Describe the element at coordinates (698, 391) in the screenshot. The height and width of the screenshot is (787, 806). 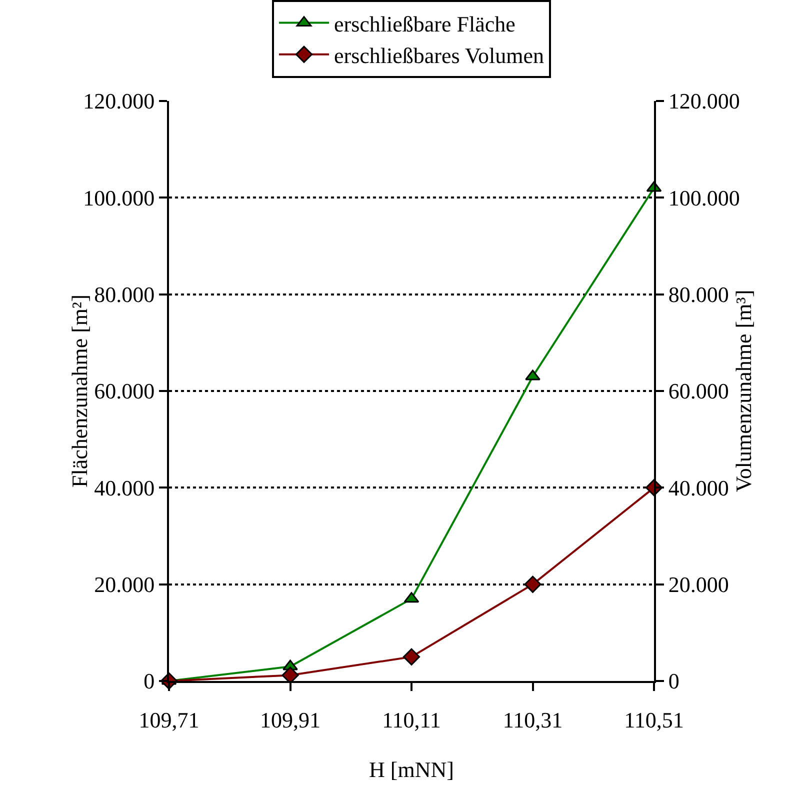
I see `y2-tick-label: 60.000` at that location.